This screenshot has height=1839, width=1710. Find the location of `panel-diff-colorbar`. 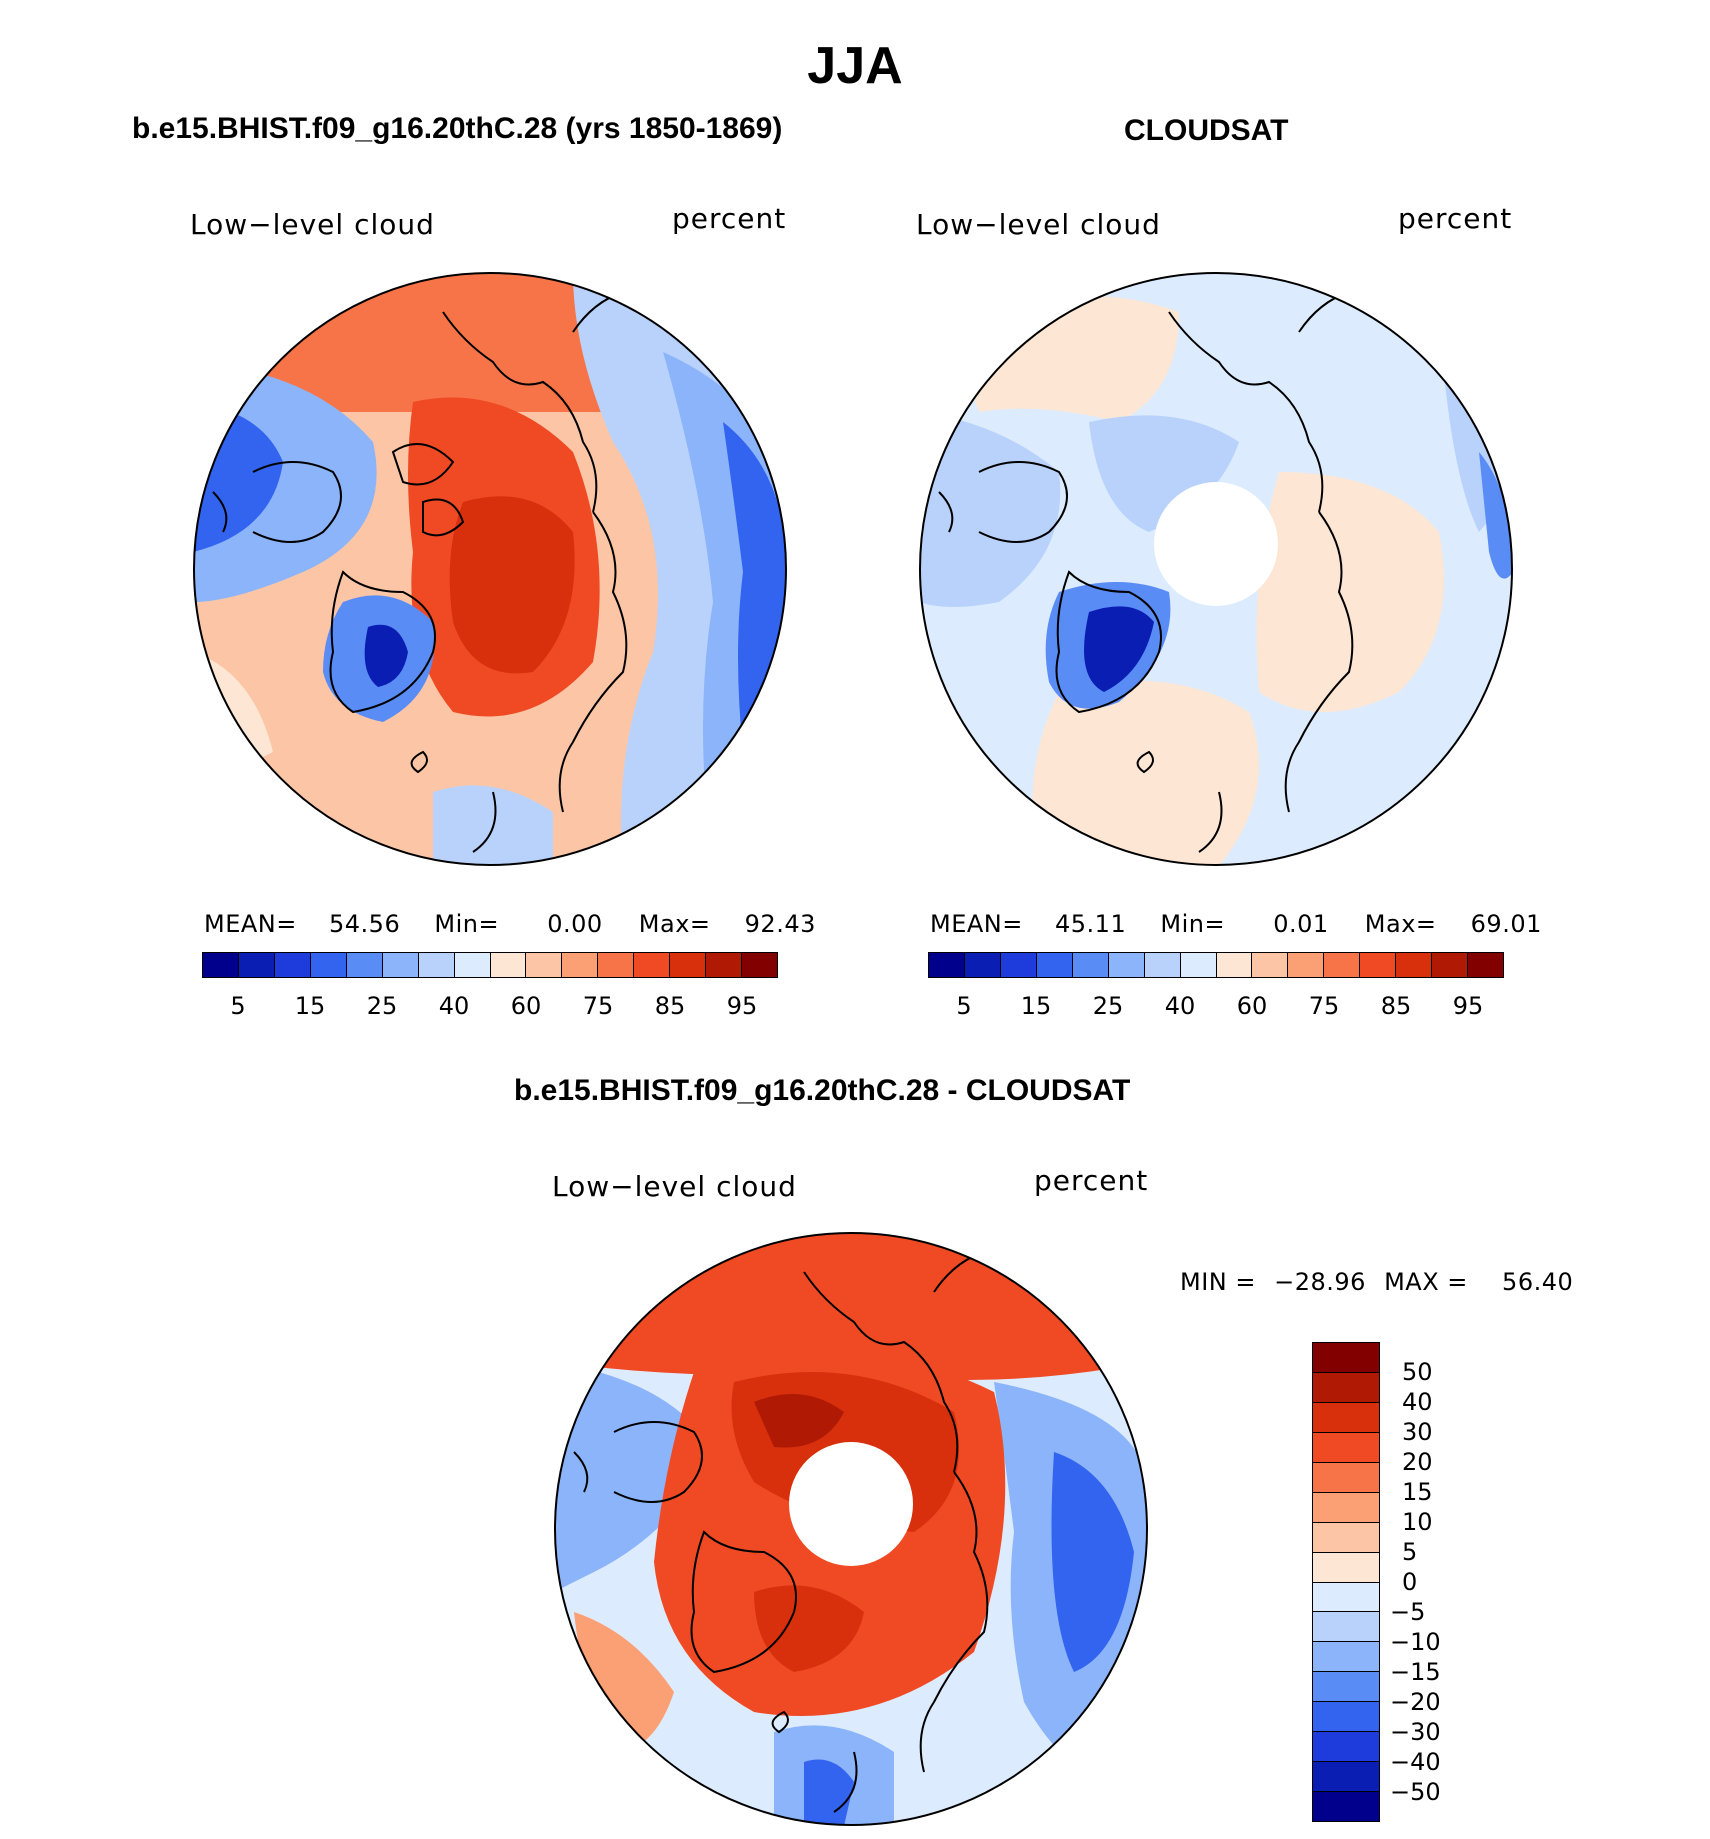

panel-diff-colorbar is located at coordinates (1346, 1582).